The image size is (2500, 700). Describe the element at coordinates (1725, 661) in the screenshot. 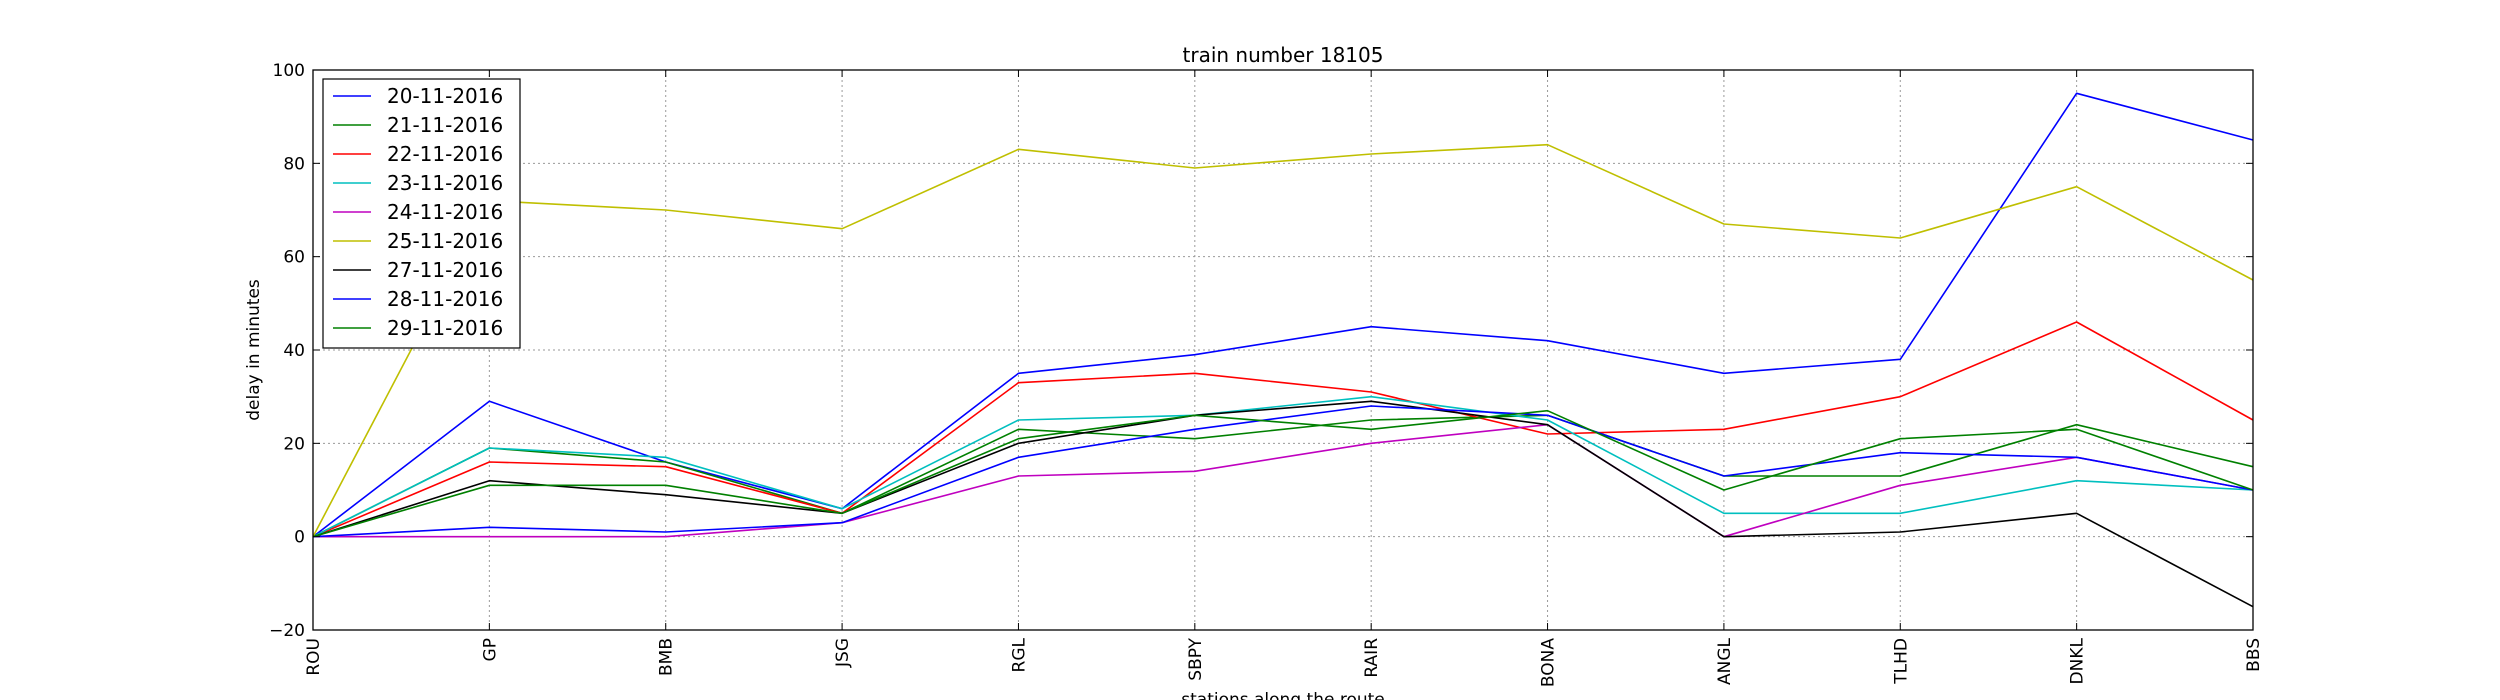

I see `x-tick-label: ANGL` at that location.